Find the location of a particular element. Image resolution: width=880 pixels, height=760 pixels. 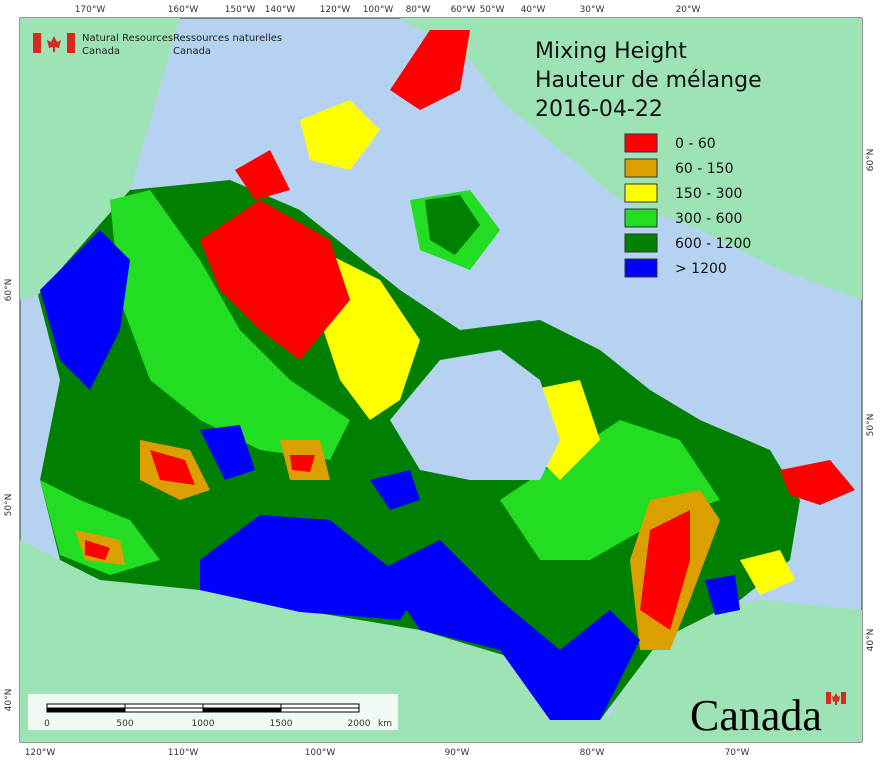

wordmark: Canada is located at coordinates (768, 715).